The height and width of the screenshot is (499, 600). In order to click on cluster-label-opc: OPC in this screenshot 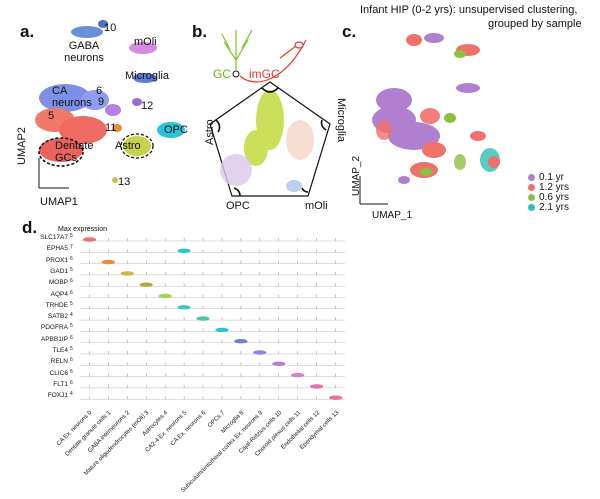, I will do `click(176, 130)`.